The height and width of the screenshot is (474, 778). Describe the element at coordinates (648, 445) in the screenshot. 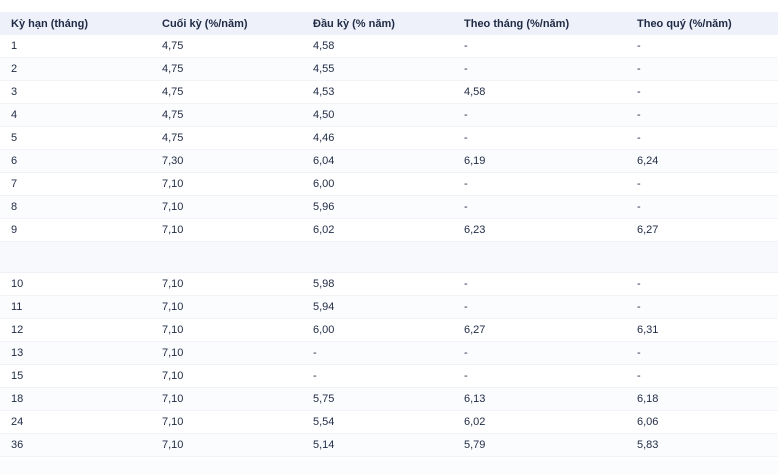

I see `cell-quarterly: 5,83` at that location.